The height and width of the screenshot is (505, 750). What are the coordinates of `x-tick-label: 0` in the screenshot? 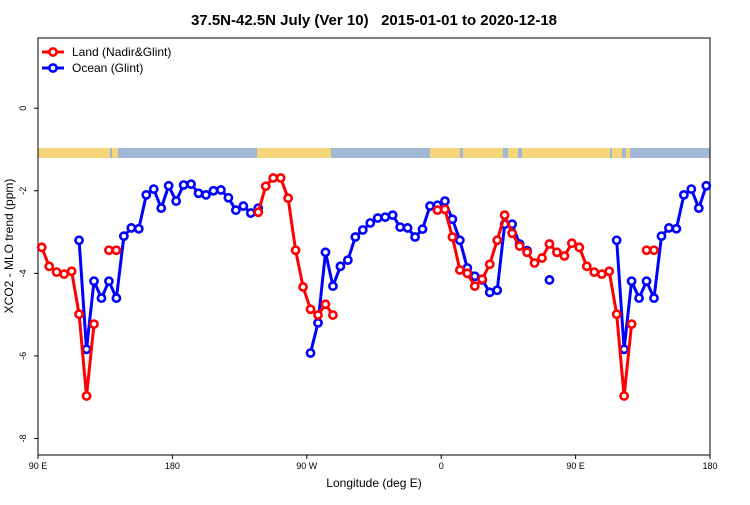 It's located at (441, 466).